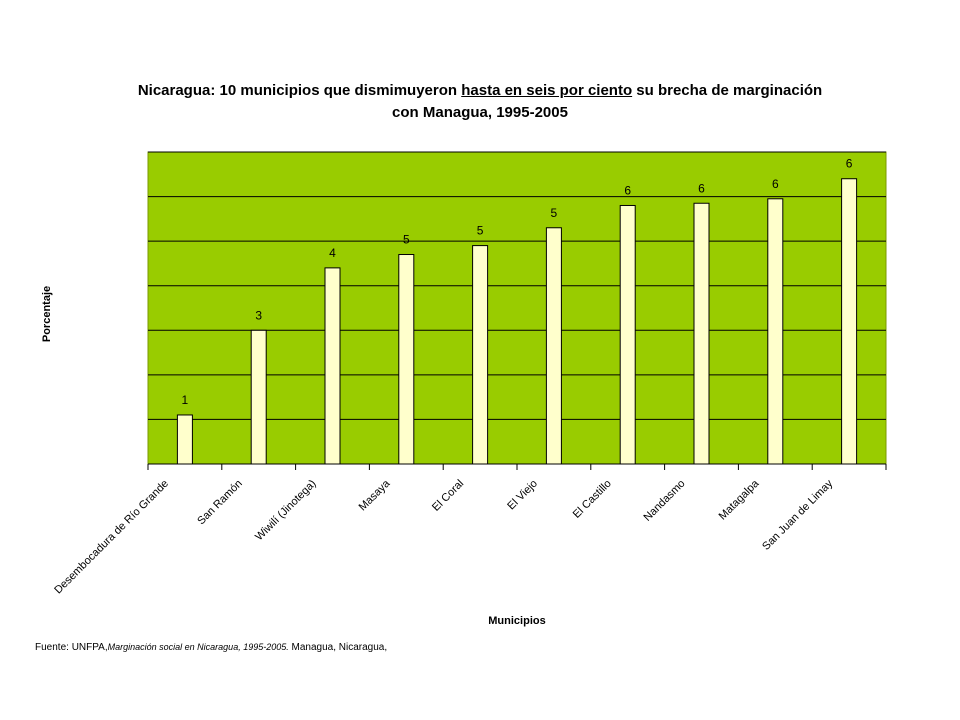 This screenshot has height=720, width=960. Describe the element at coordinates (286, 511) in the screenshot. I see `x-tick-label-3: Wiwilí (Jinotega)` at that location.